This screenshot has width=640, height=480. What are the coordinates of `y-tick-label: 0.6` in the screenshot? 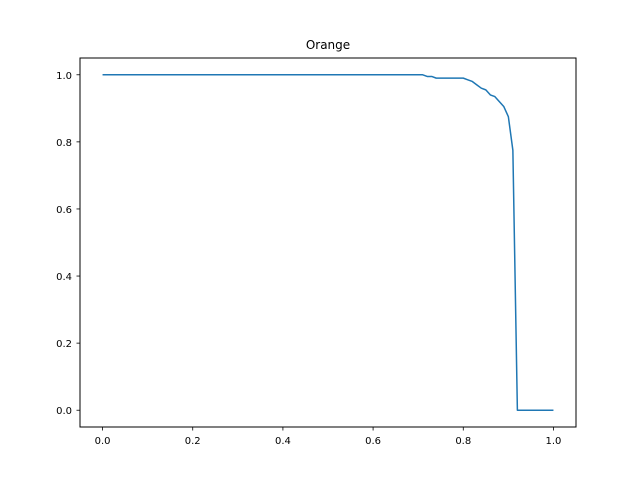 It's located at (64, 210).